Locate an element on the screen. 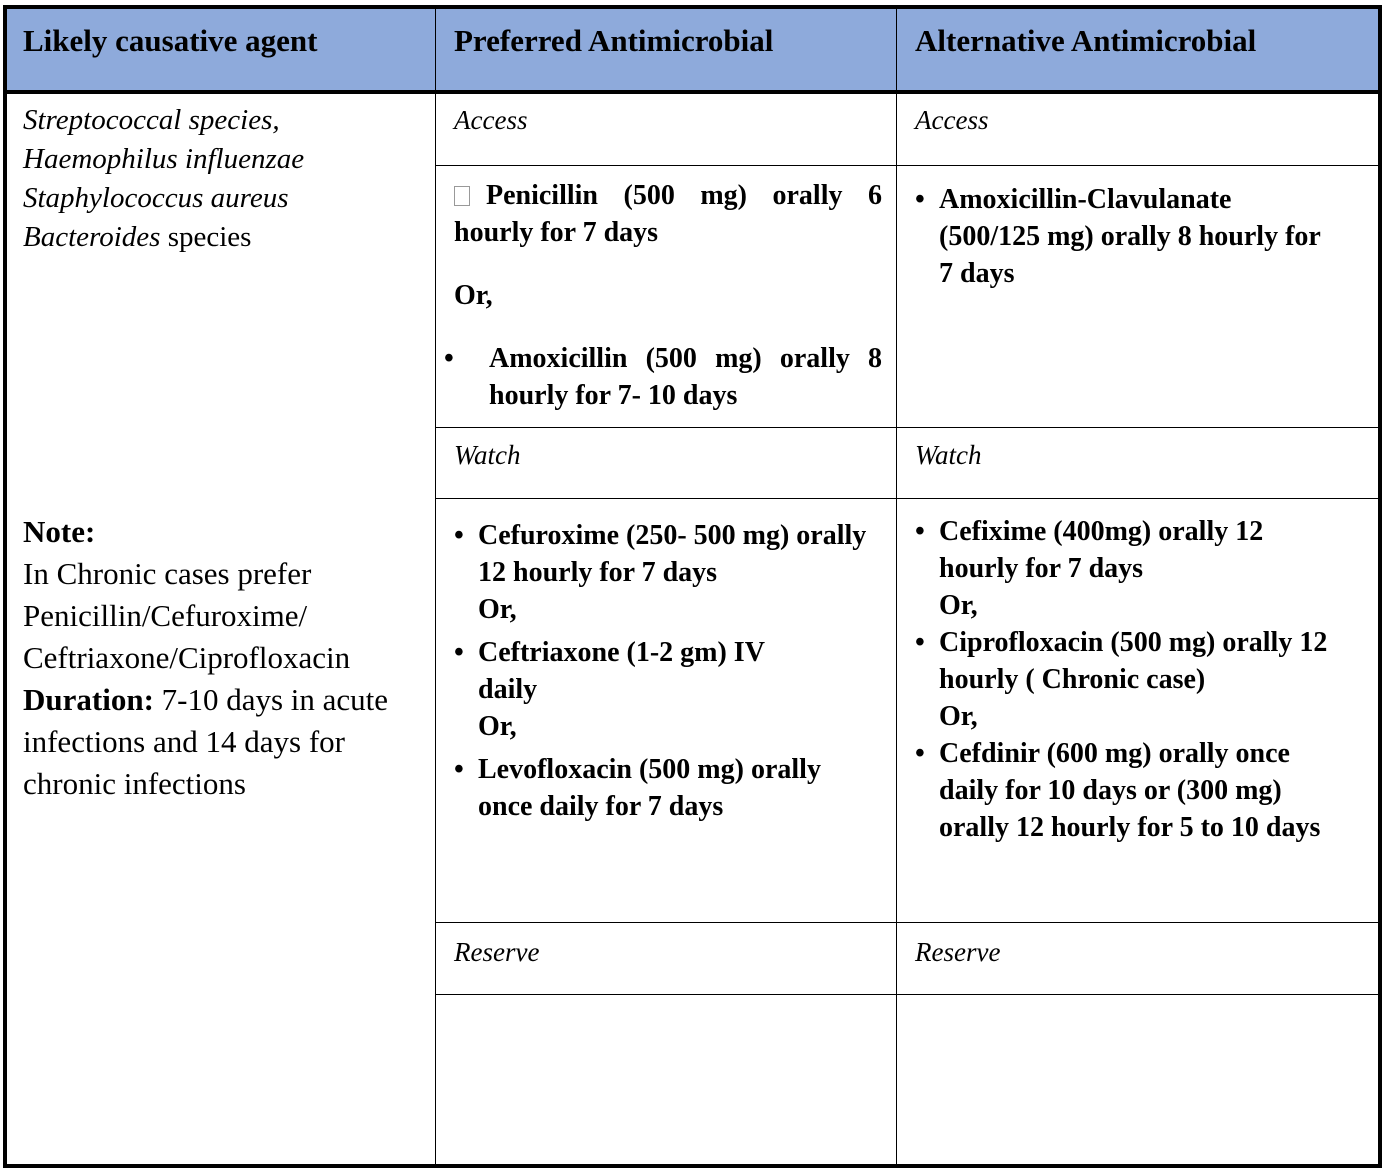 This screenshot has height=1170, width=1382. agent-line: Bacteroides species is located at coordinates (137, 237).